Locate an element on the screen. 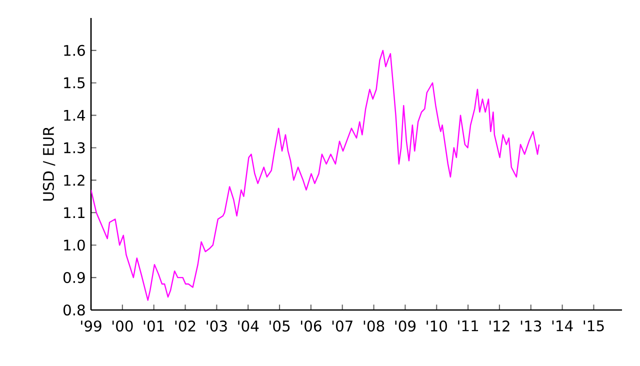 The height and width of the screenshot is (366, 640). x-tick-label: '11 is located at coordinates (468, 326).